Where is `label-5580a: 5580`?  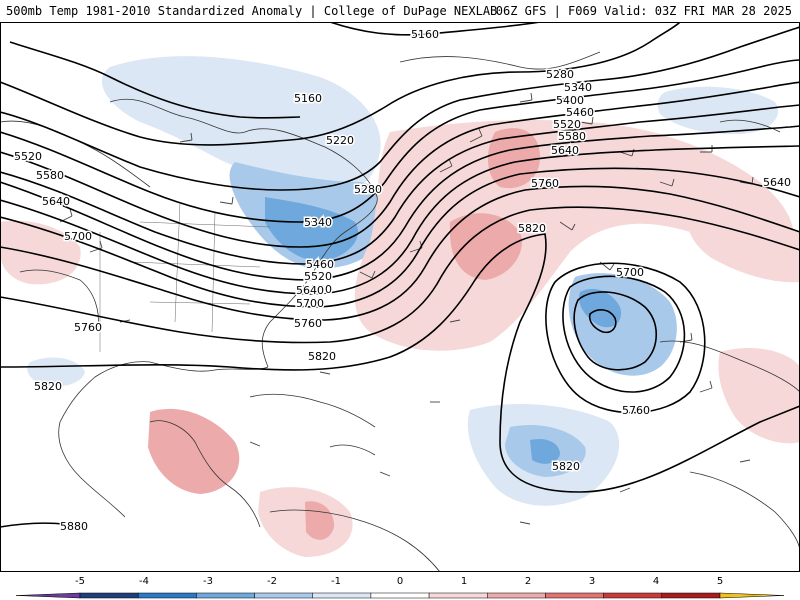 label-5580a: 5580 is located at coordinates (50, 175).